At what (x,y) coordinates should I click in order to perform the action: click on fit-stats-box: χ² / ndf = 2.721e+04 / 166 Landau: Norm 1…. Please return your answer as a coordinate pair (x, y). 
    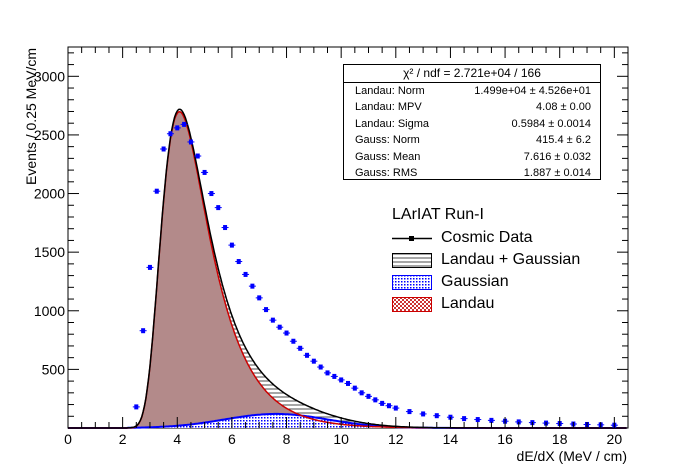
    Looking at the image, I should click on (472, 122).